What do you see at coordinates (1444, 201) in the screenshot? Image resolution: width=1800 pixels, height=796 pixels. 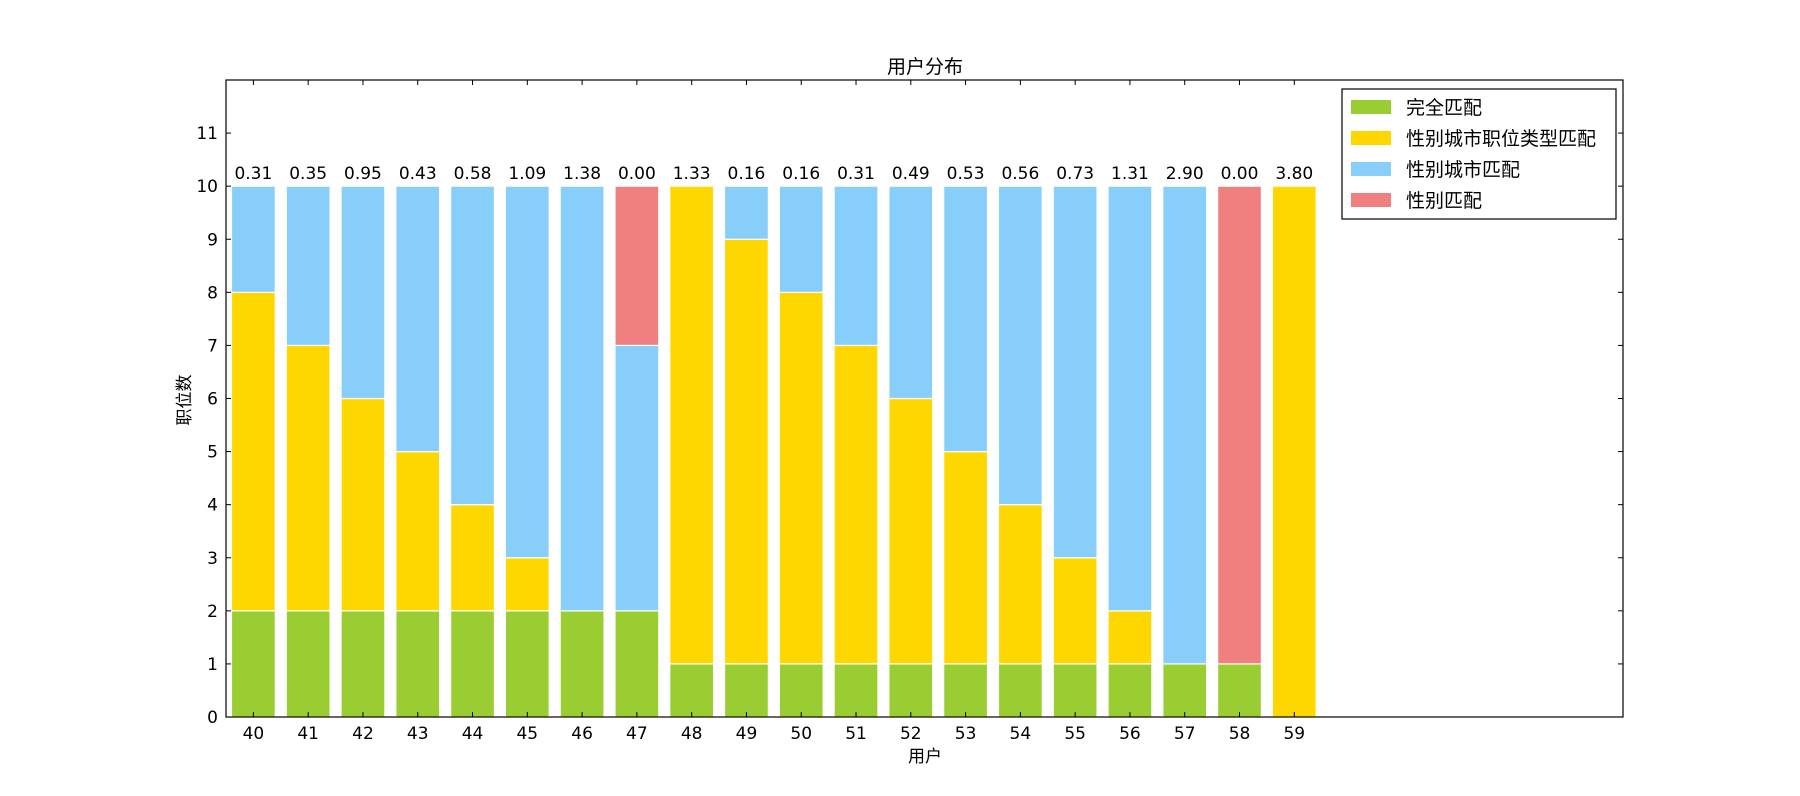 I see `legend-label-3: 性别匹配` at bounding box center [1444, 201].